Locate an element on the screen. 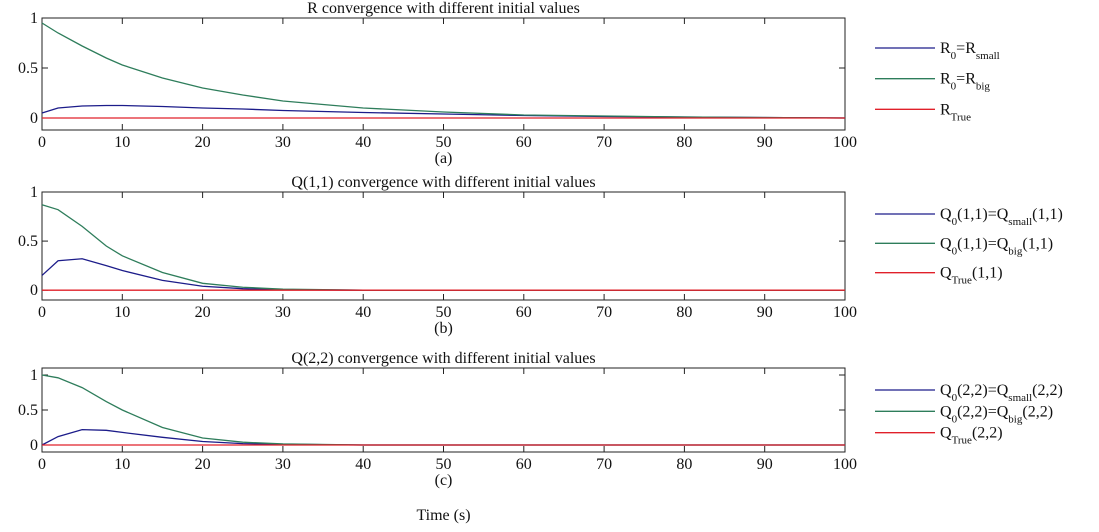 The height and width of the screenshot is (532, 1099). legend-label: R0=Rsmall is located at coordinates (970, 51).